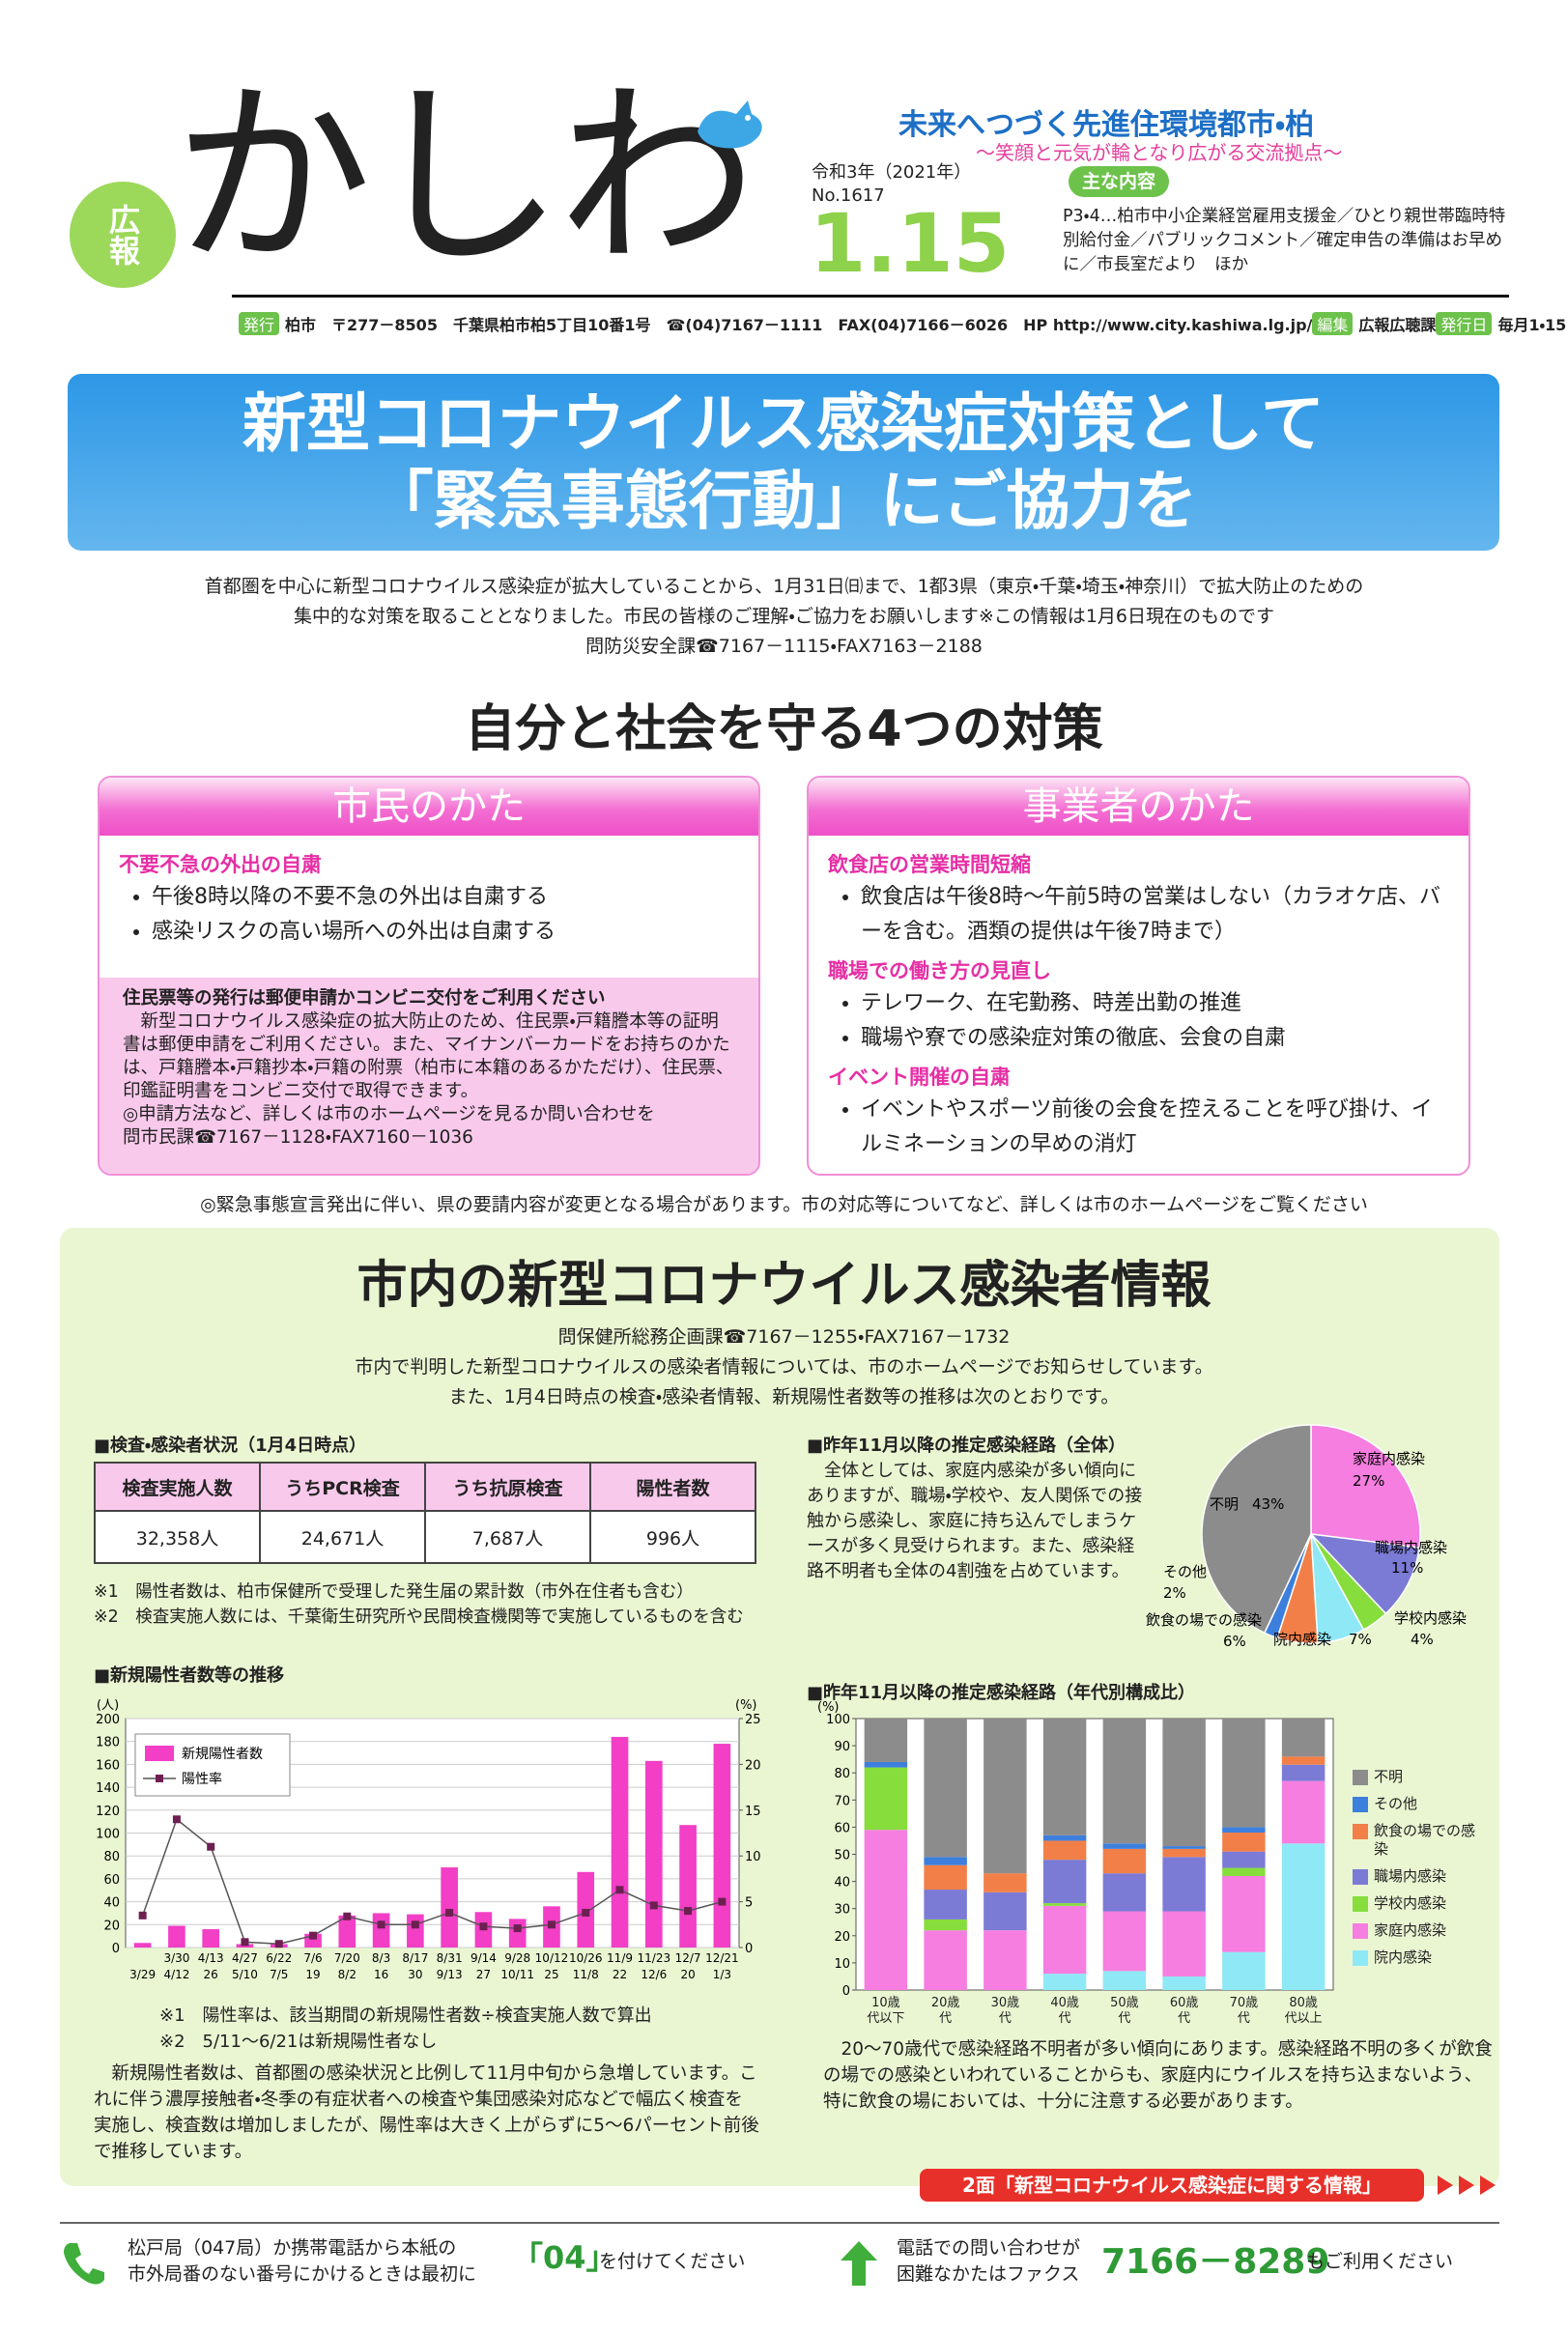  What do you see at coordinates (415, 1974) in the screenshot?
I see `x-tick-label: 30` at bounding box center [415, 1974].